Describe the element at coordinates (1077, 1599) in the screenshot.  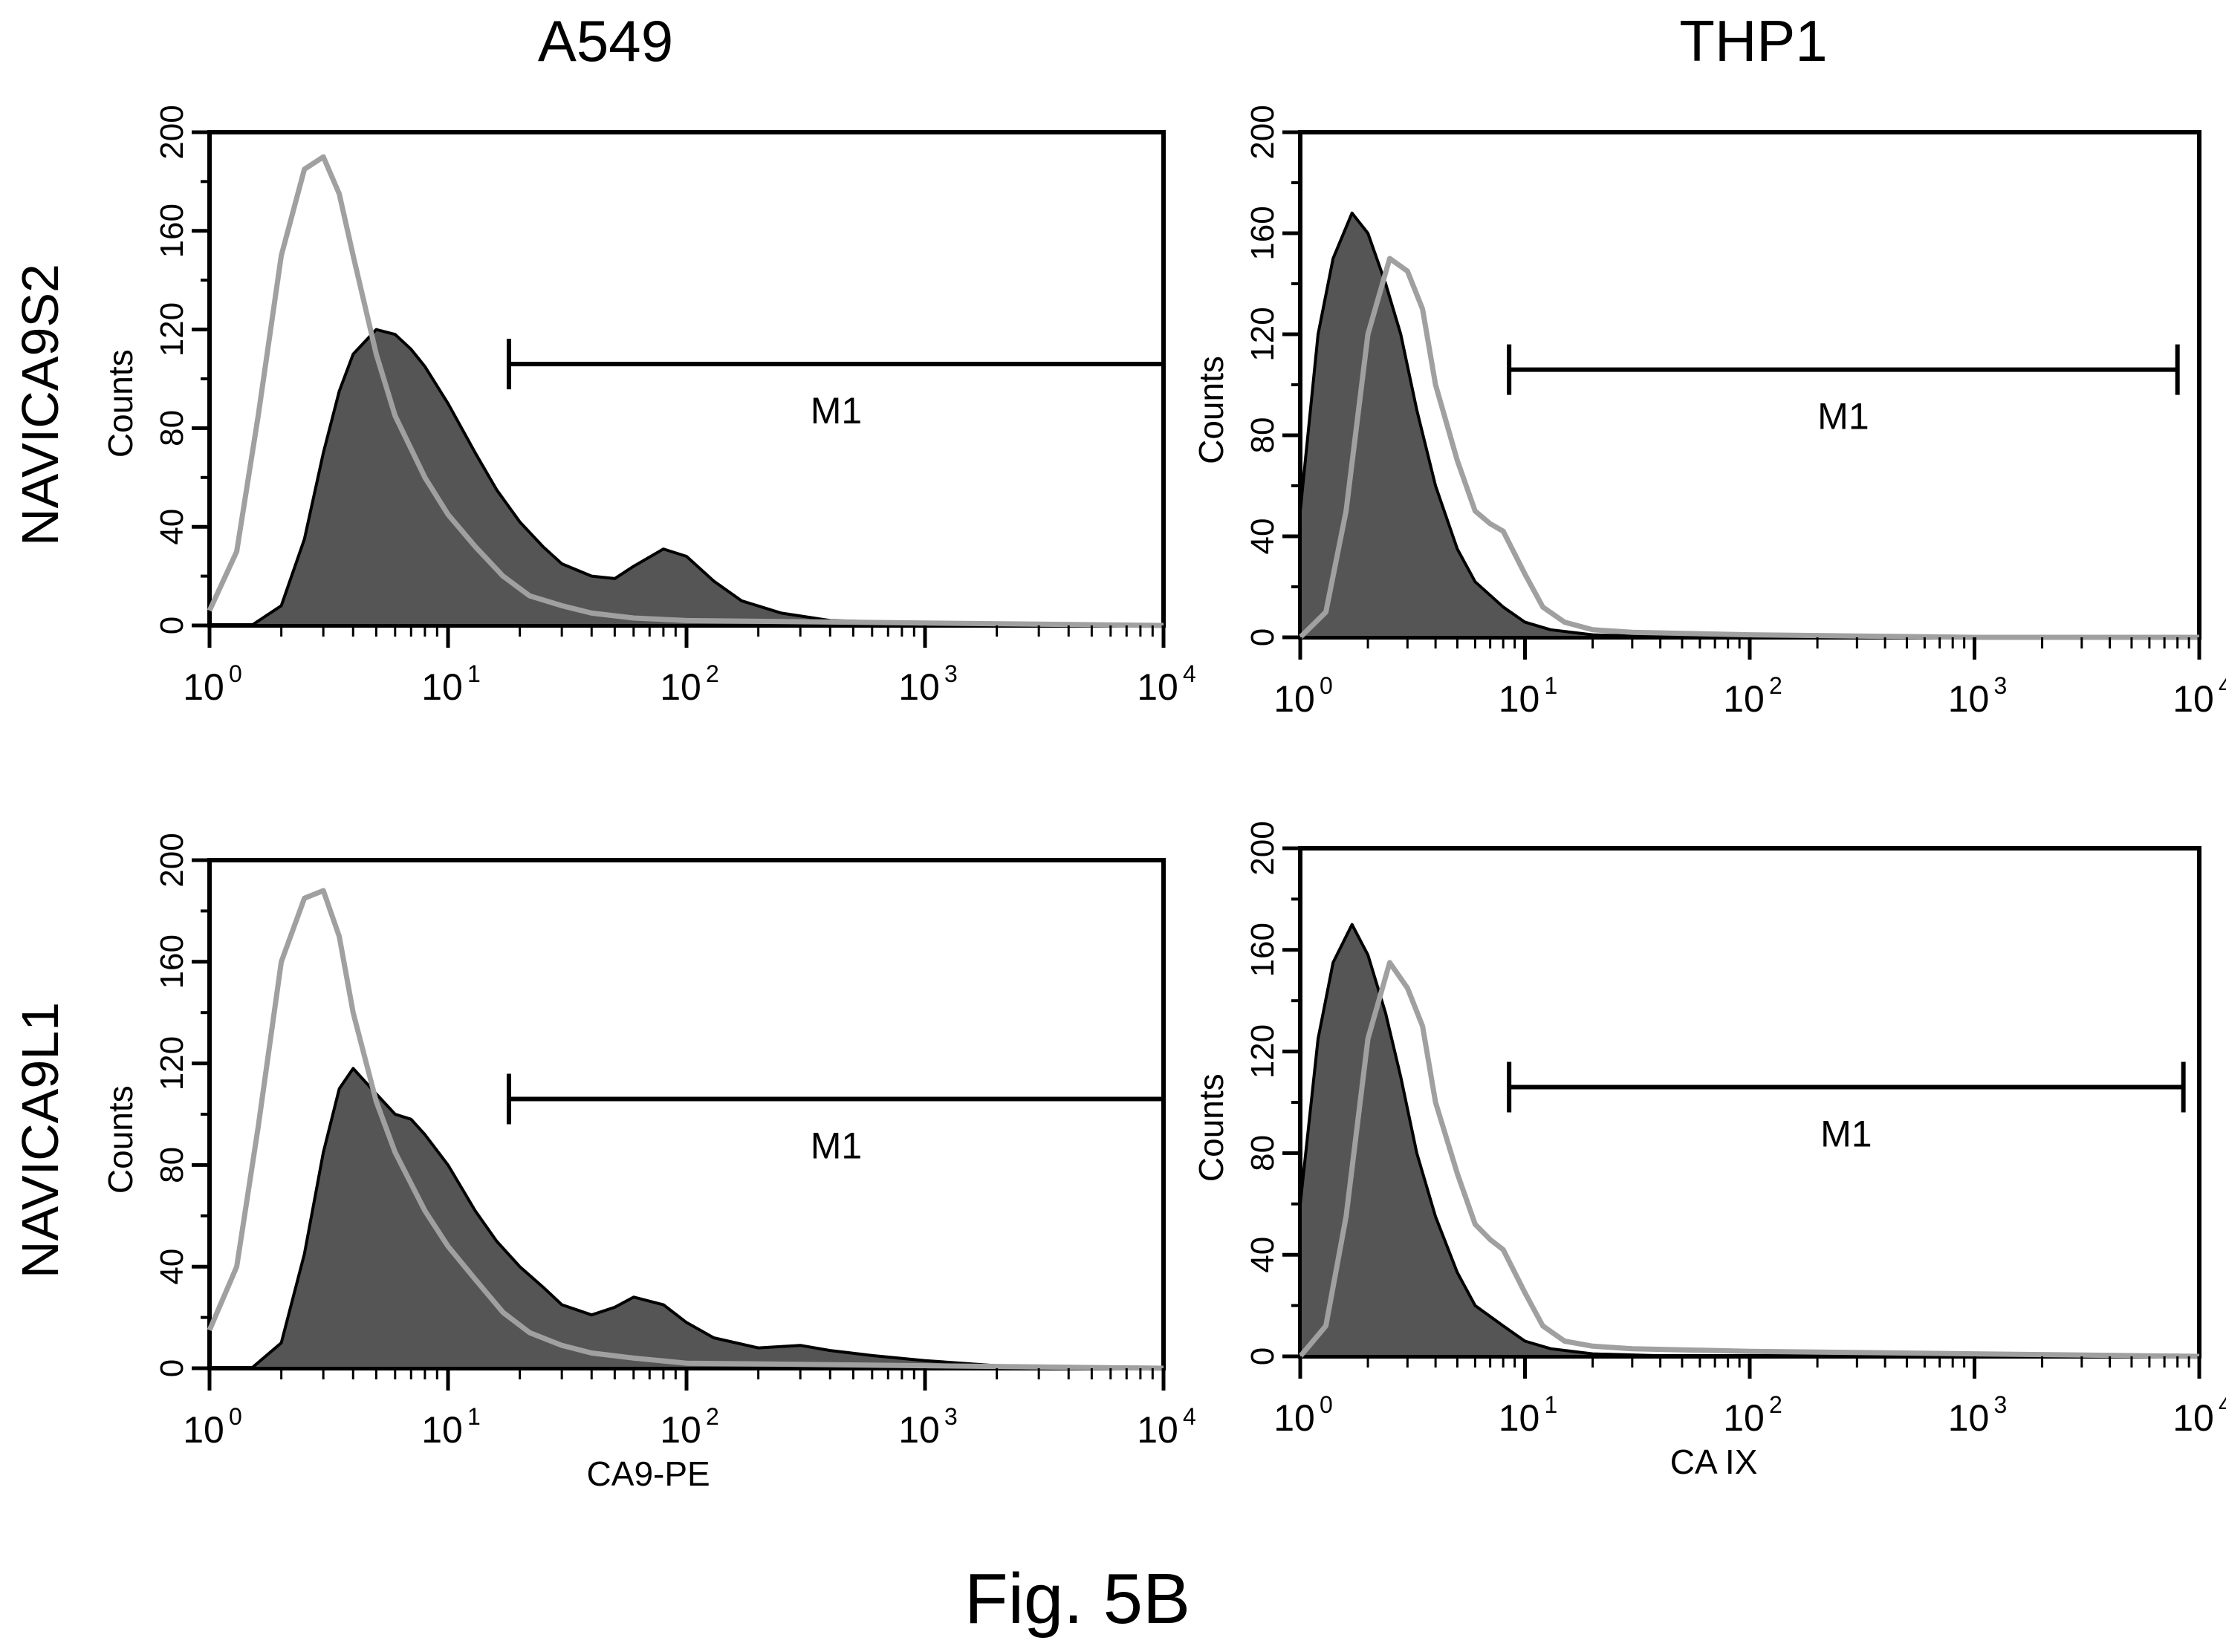
I see `figure-caption: Fig. 5B` at that location.